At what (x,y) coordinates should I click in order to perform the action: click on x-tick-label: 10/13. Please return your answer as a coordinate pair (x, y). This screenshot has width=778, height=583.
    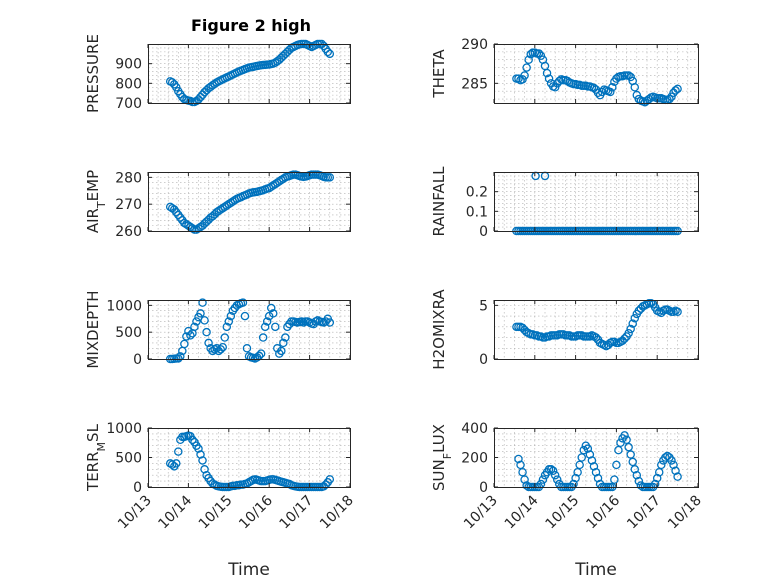
    Looking at the image, I should click on (135, 513).